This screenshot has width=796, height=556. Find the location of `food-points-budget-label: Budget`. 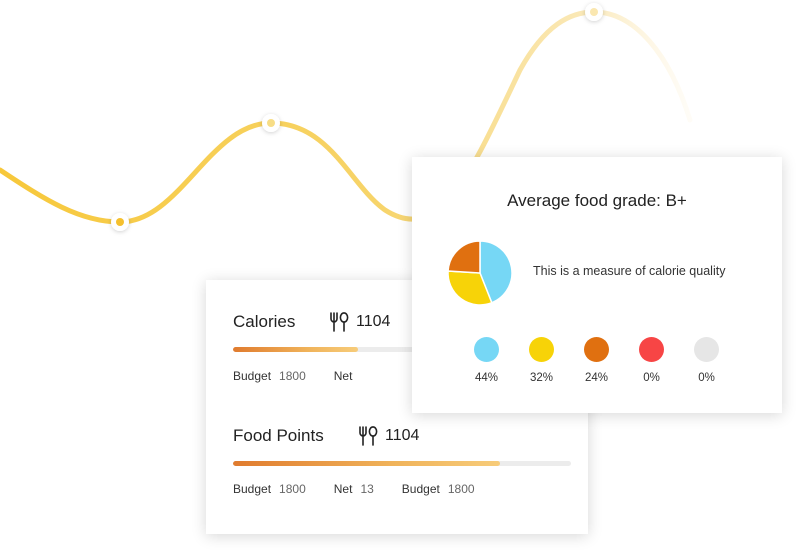

food-points-budget-label: Budget is located at coordinates (252, 489).